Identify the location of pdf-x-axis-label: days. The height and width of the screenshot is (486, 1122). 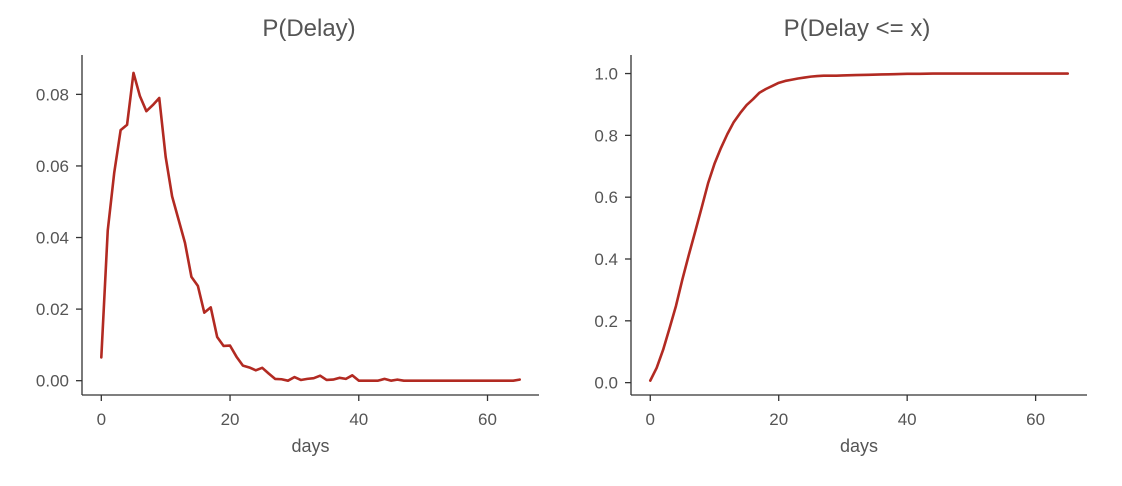
(310, 446).